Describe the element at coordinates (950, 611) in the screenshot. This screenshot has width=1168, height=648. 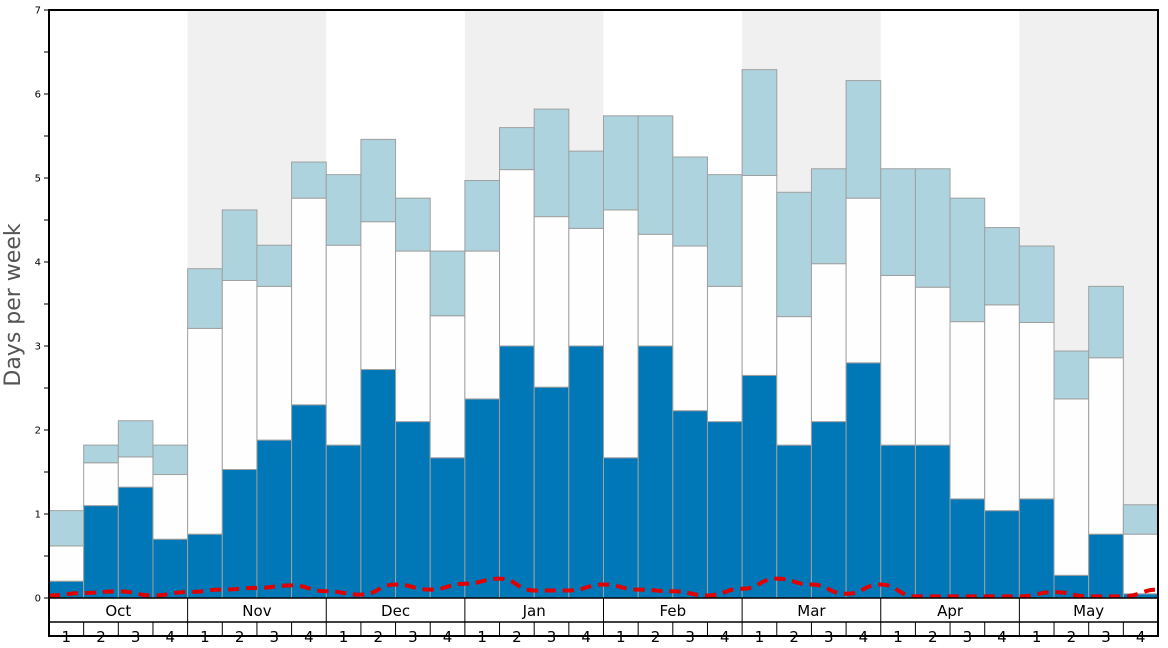
I see `month-label: Apr` at that location.